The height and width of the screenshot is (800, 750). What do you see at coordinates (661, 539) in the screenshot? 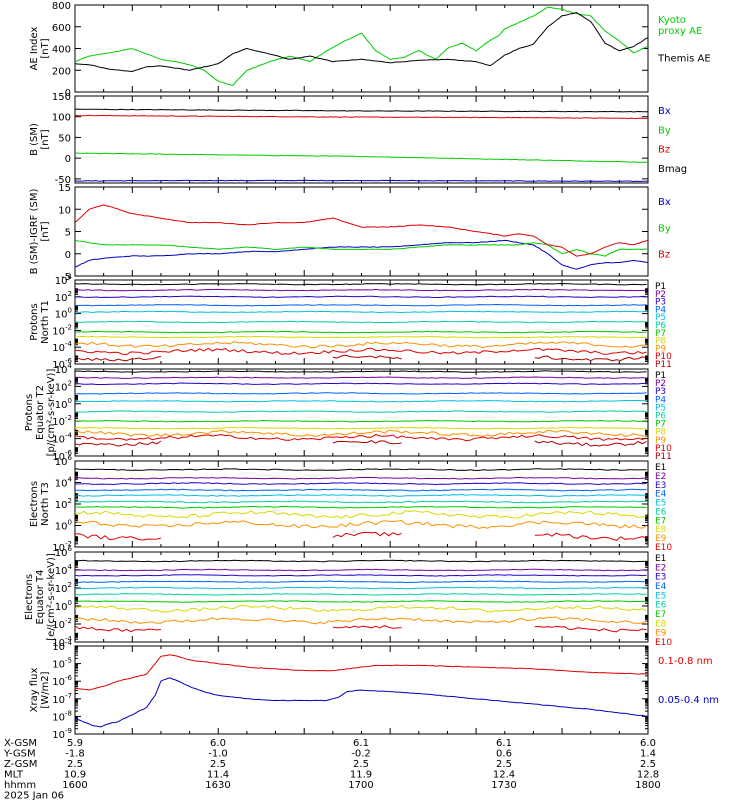
I see `legend-label: E9` at bounding box center [661, 539].